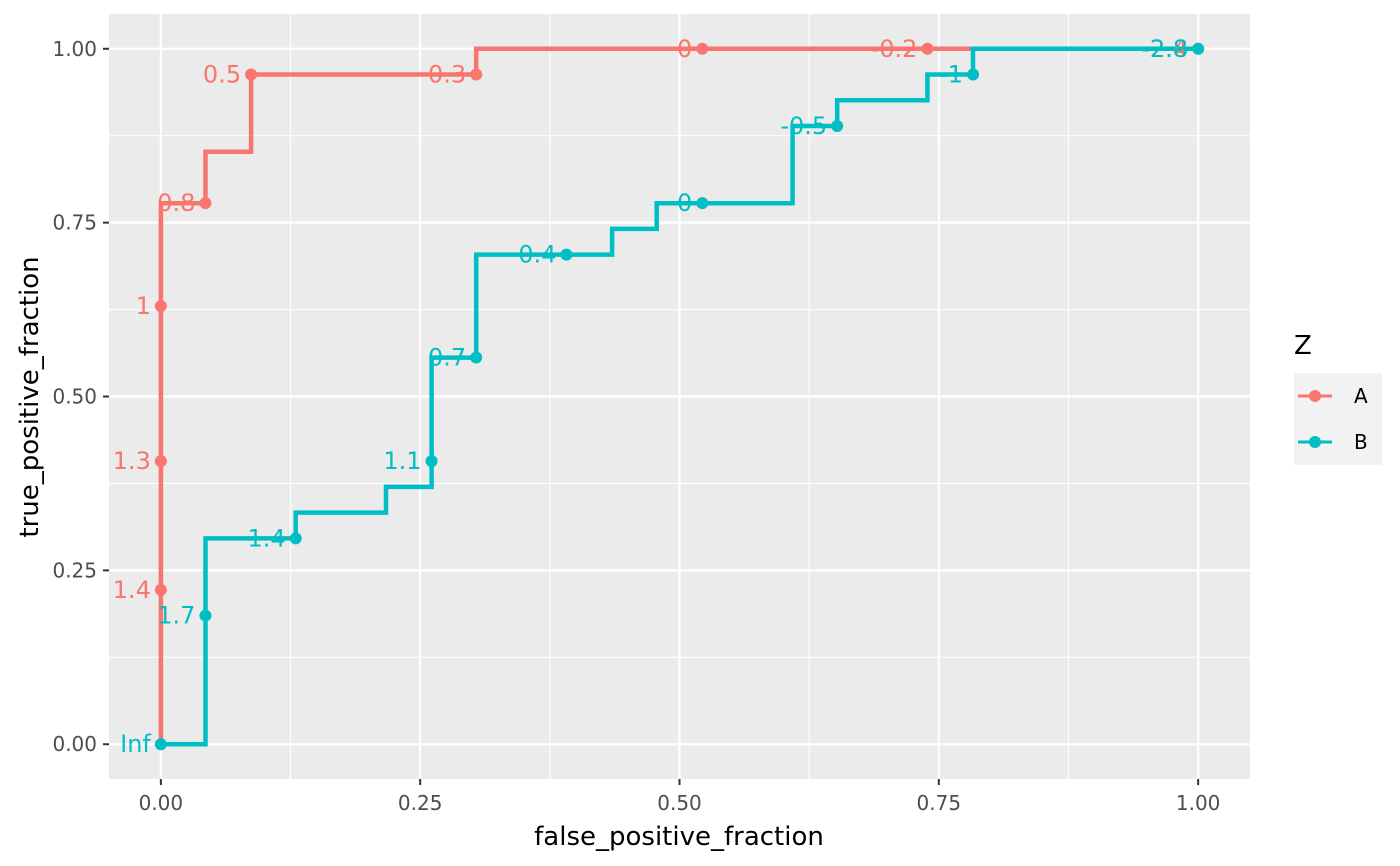 The height and width of the screenshot is (866, 1400). What do you see at coordinates (1198, 803) in the screenshot?
I see `x-tick-label: 1.00` at bounding box center [1198, 803].